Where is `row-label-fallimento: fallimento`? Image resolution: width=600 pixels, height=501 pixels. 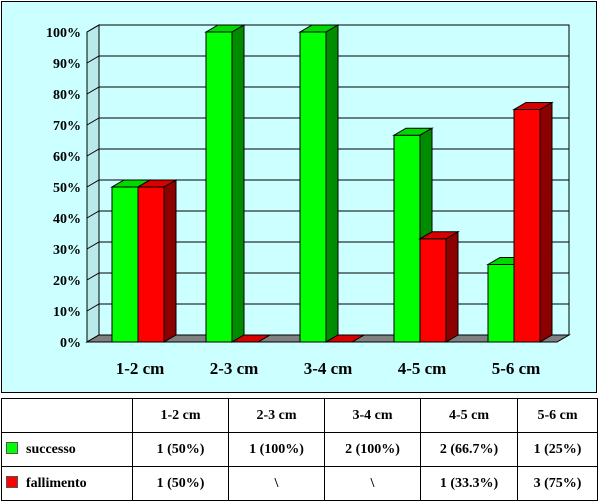
row-label-fallimento: fallimento is located at coordinates (67, 483).